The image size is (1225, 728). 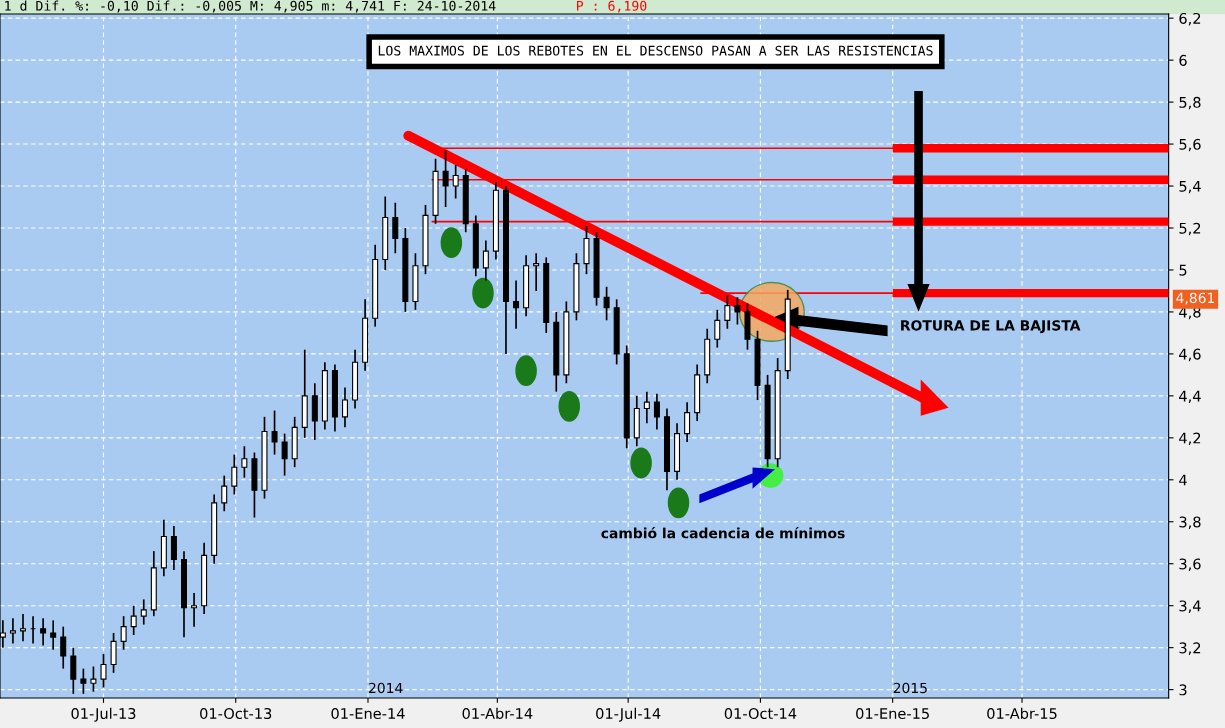 I want to click on x-tick-label: 01-Ene-14, so click(x=368, y=713).